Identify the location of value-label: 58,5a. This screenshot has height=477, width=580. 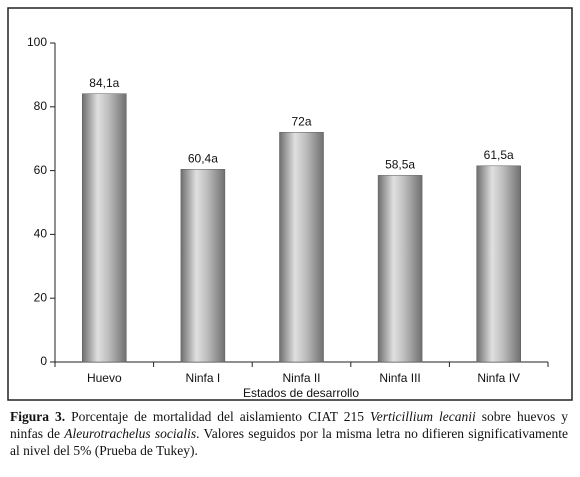
(400, 165).